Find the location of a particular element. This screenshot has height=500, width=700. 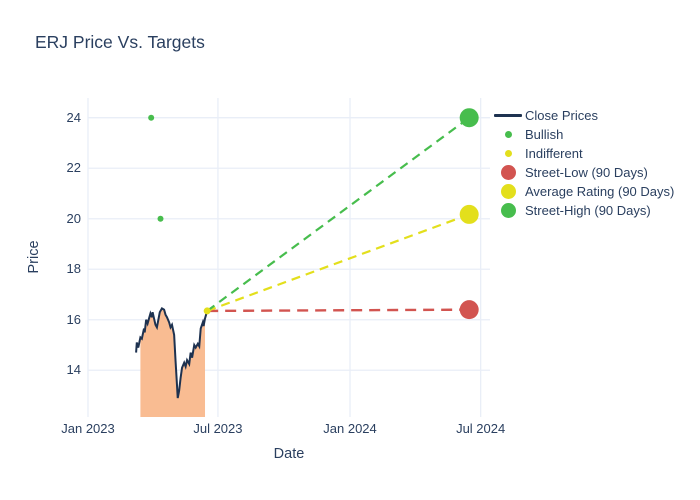

y-tick-label: 16 is located at coordinates (73, 319).